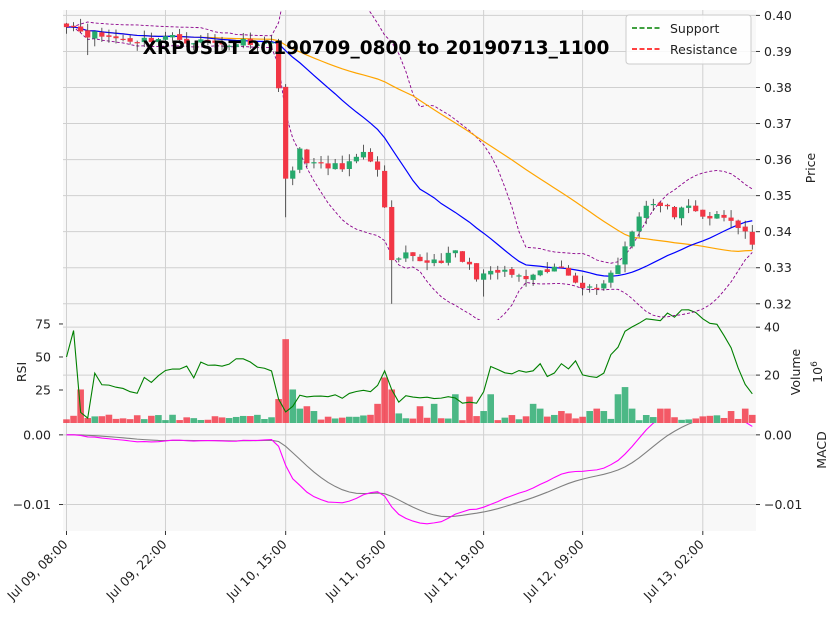 This screenshot has height=619, width=838. I want to click on volume-axis-label: Volume, so click(795, 371).